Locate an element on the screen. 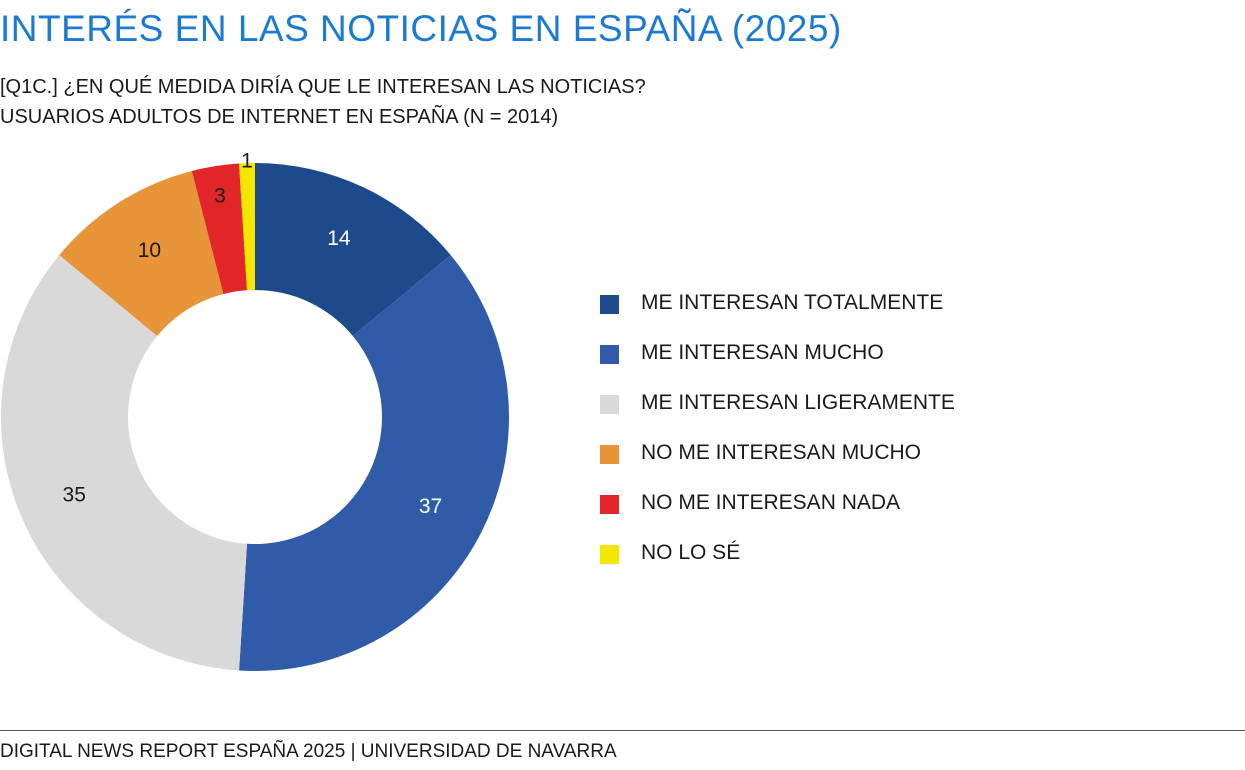 This screenshot has width=1245, height=770. slice-value-label: 14 is located at coordinates (339, 238).